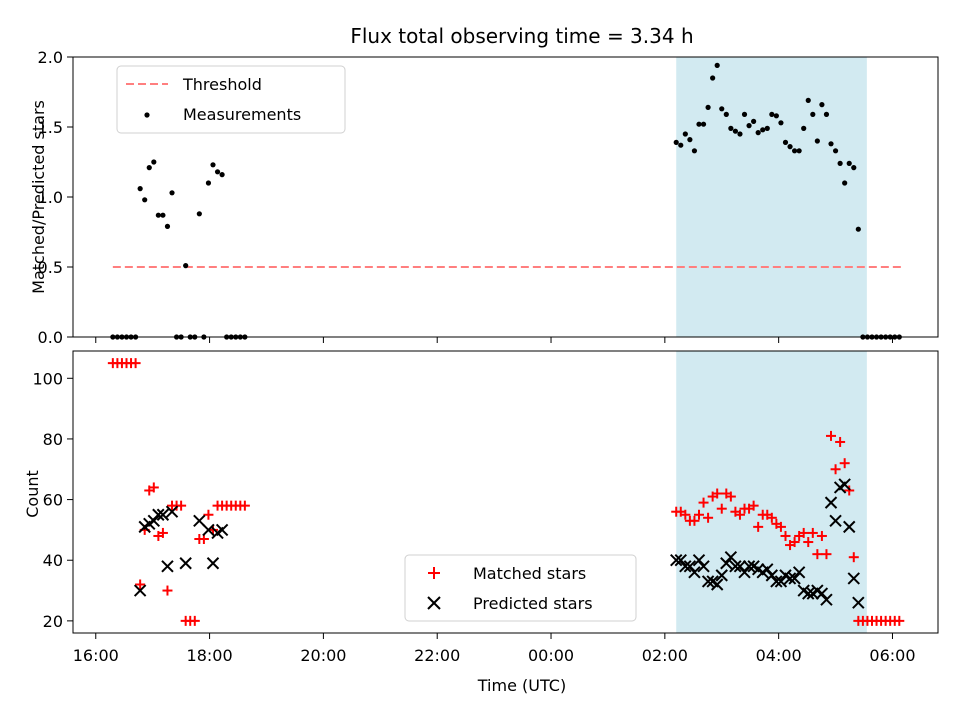  What do you see at coordinates (521, 685) in the screenshot?
I see `time-x-axis-label: Time (UTC)` at bounding box center [521, 685].